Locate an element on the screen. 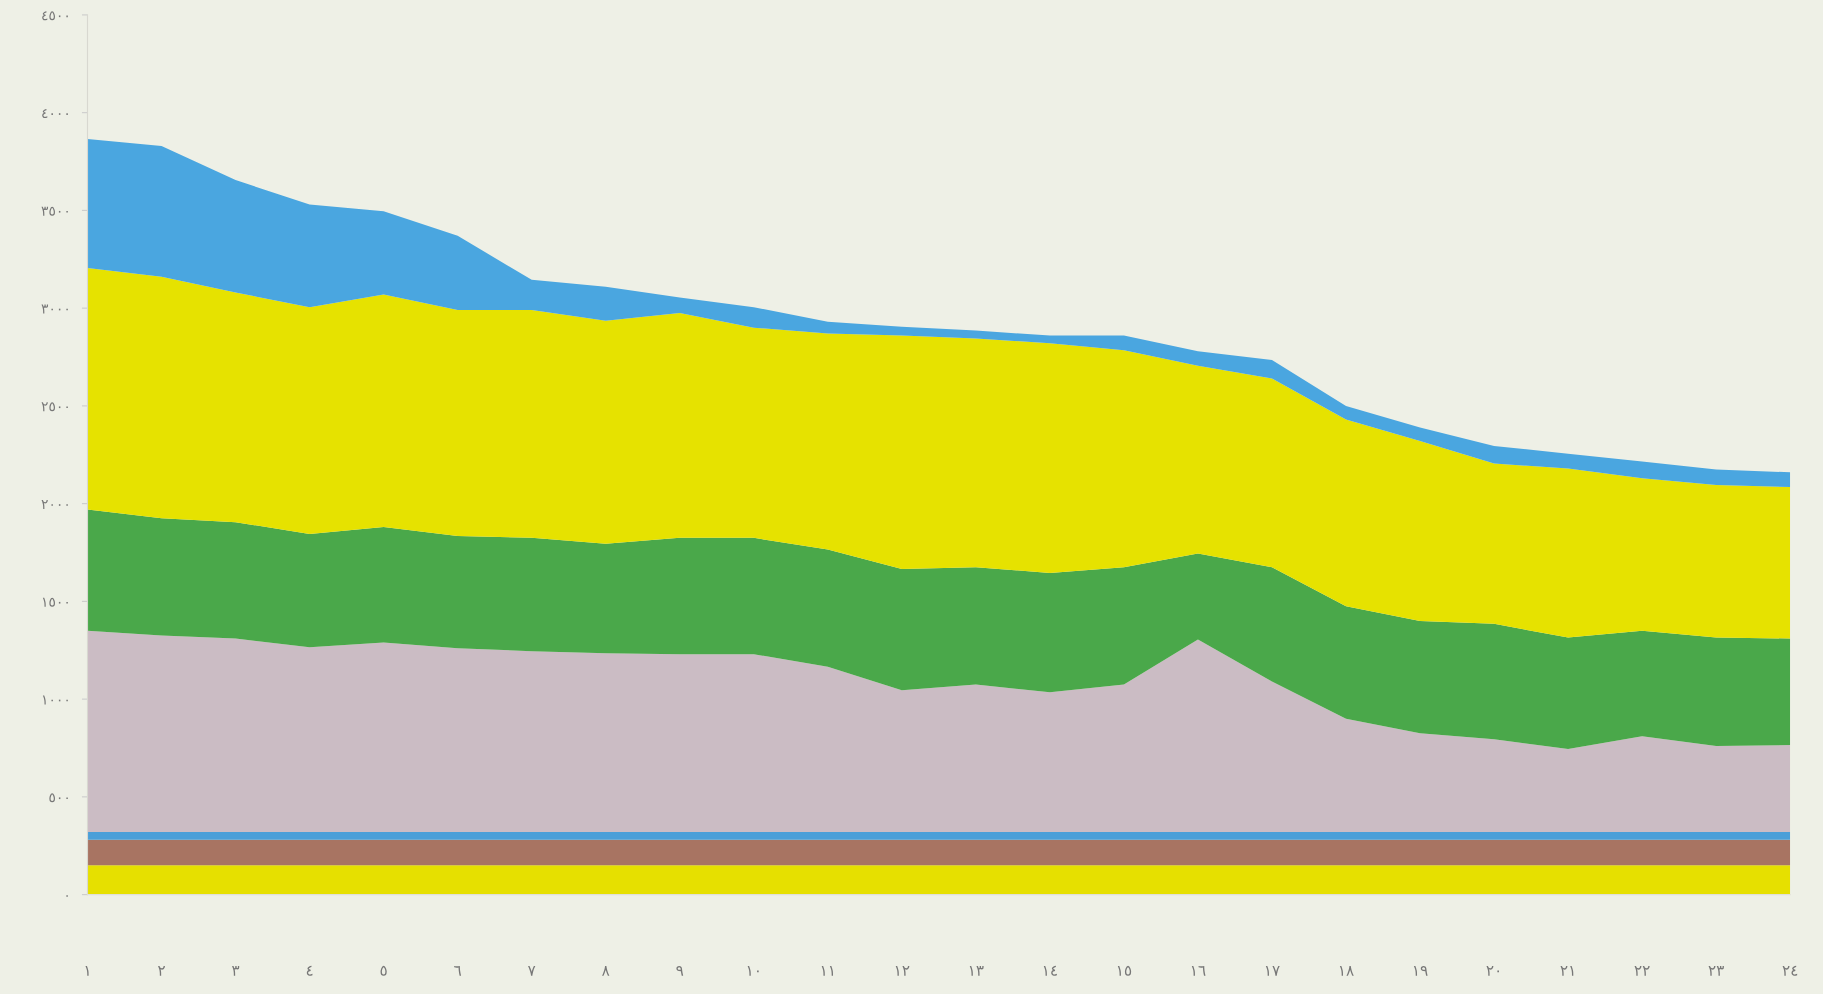 This screenshot has height=994, width=1823. y-tick-label: ١٠٠٠ is located at coordinates (55, 700).